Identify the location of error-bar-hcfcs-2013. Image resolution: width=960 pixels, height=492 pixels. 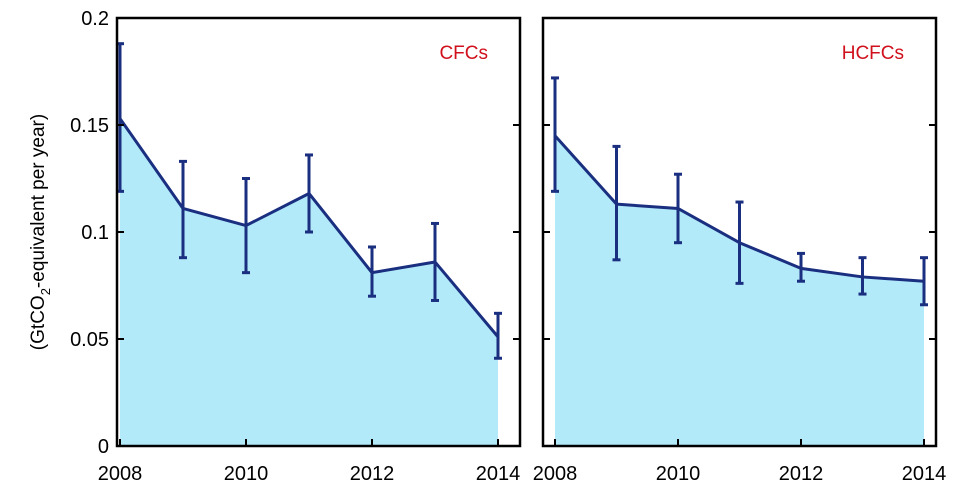
(862, 276).